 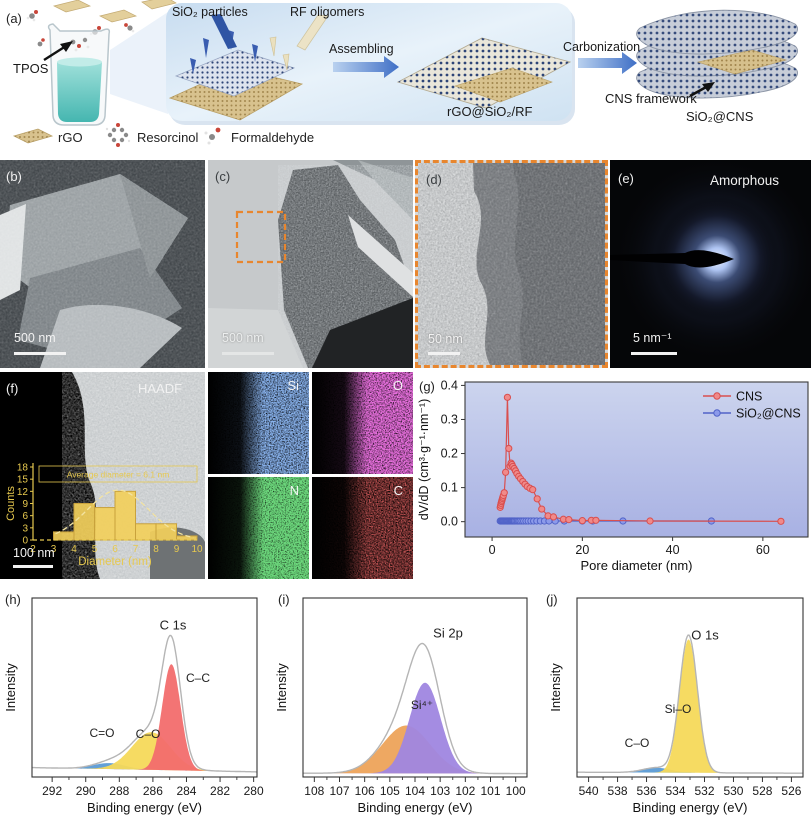 What do you see at coordinates (248, 353) in the screenshot?
I see `panel-c-scale-bar` at bounding box center [248, 353].